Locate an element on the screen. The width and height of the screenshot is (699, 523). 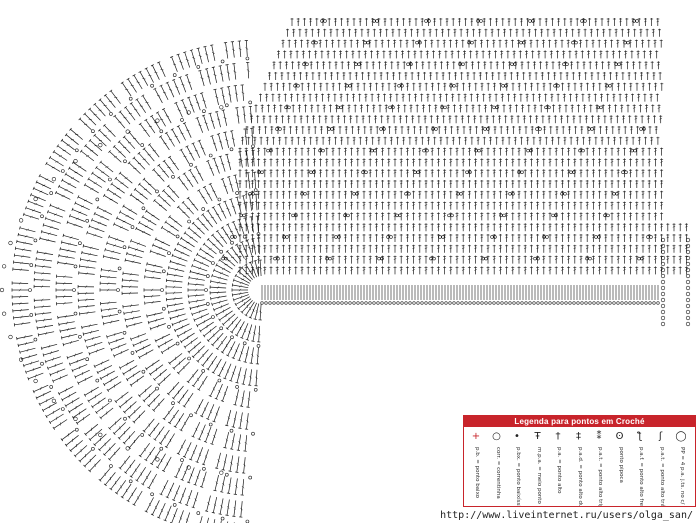
legend-text: m.p.a. = meio ponto alto is located at coordinates (538, 477).